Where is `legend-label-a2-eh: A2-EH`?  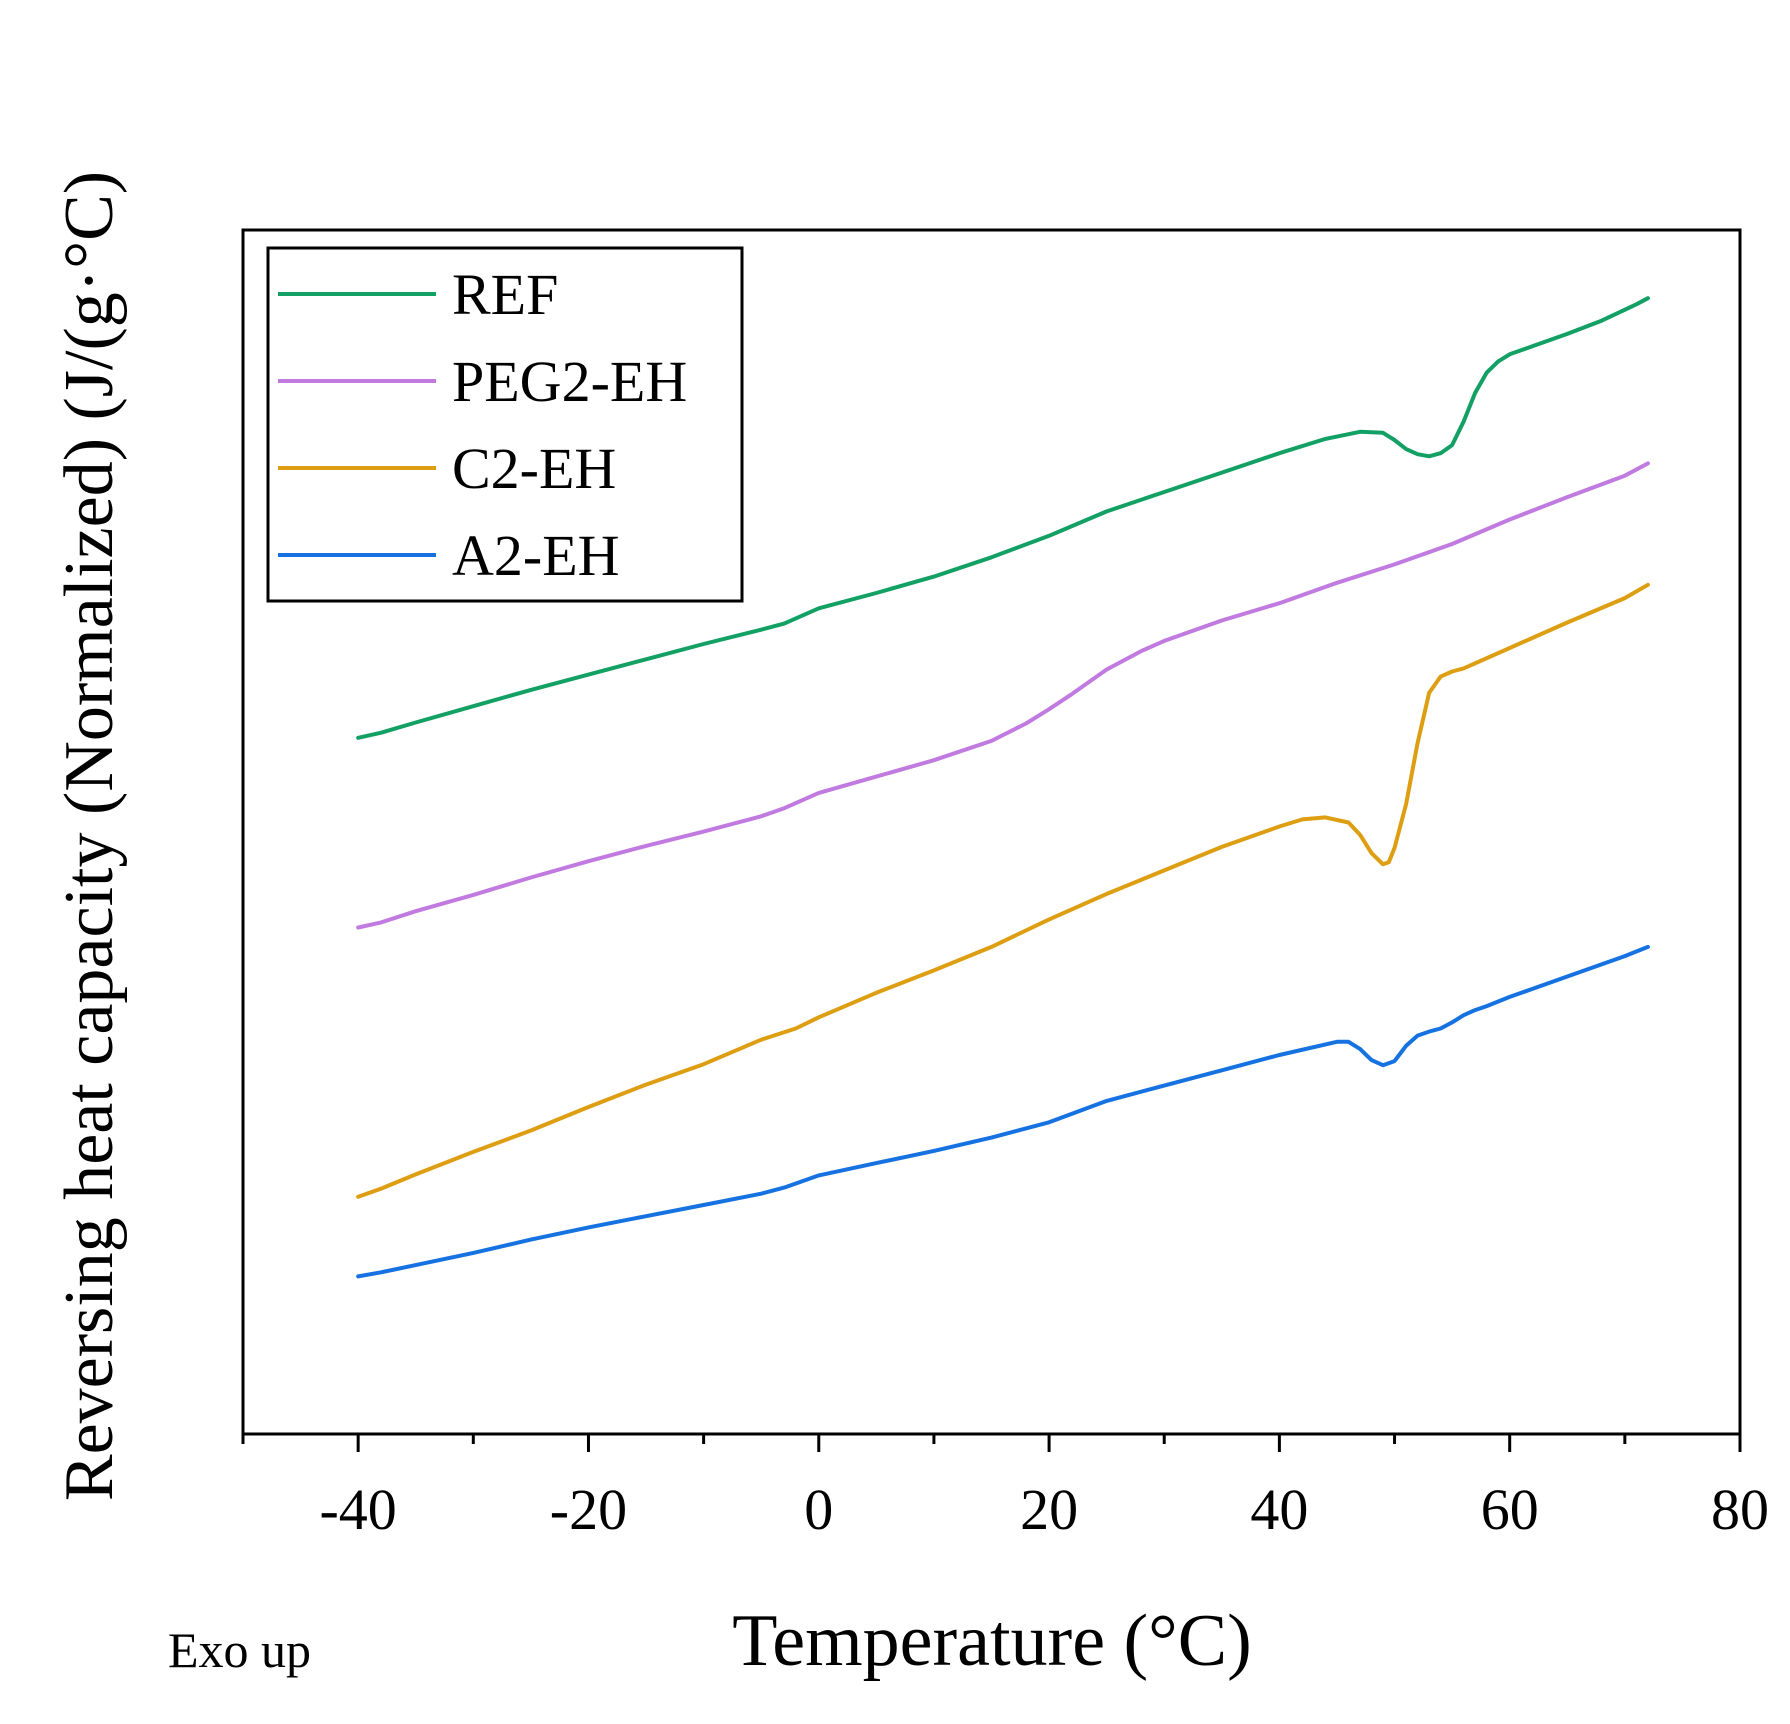
legend-label-a2-eh: A2-EH is located at coordinates (536, 555).